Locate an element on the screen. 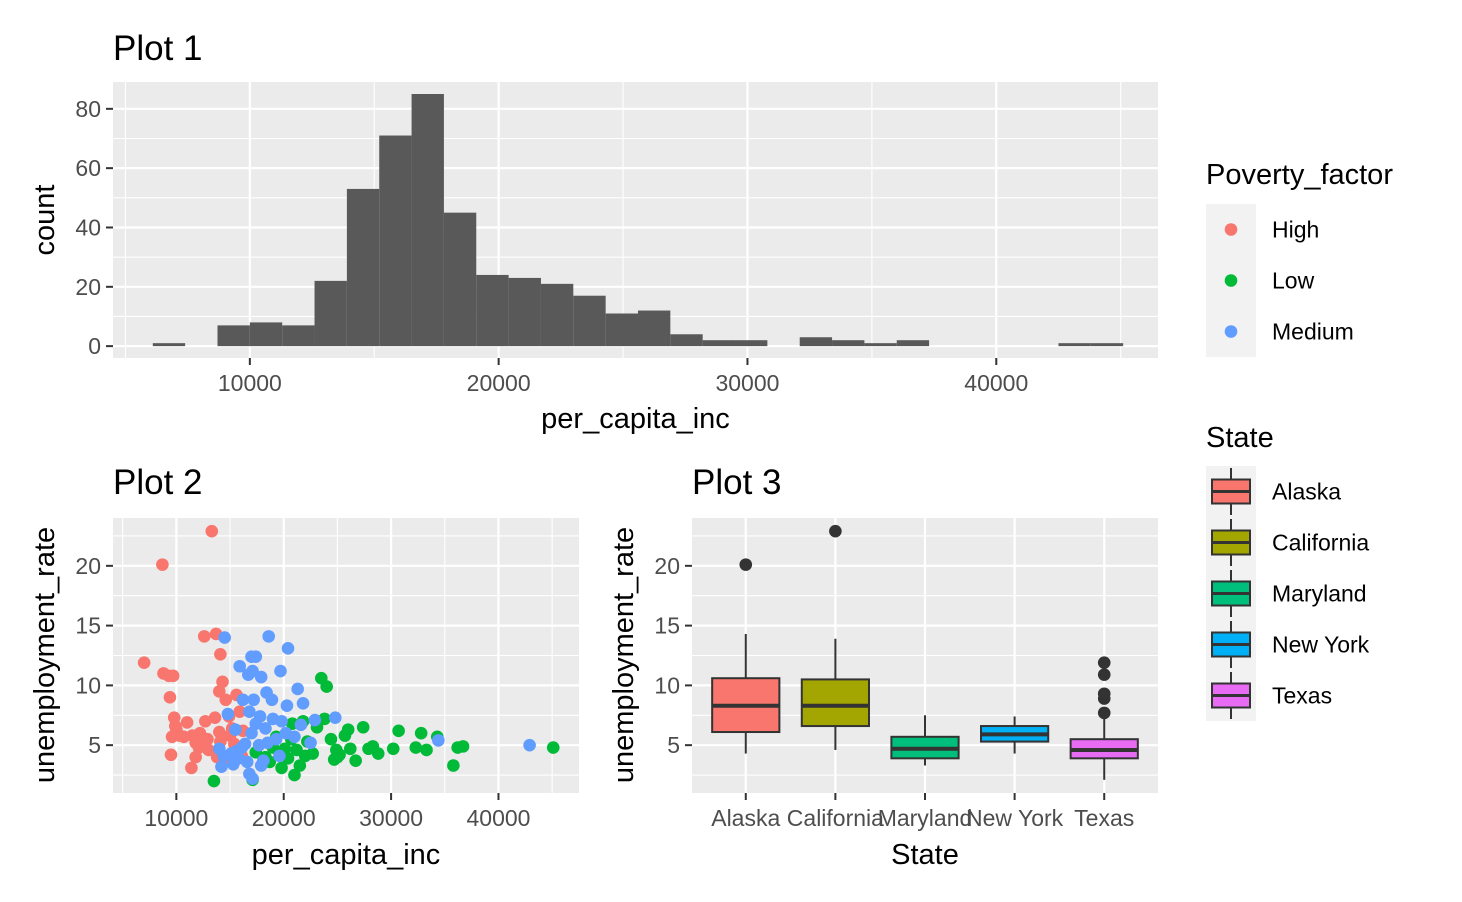 Image resolution: width=1462 pixels, height=902 pixels. box-body is located at coordinates (835, 703).